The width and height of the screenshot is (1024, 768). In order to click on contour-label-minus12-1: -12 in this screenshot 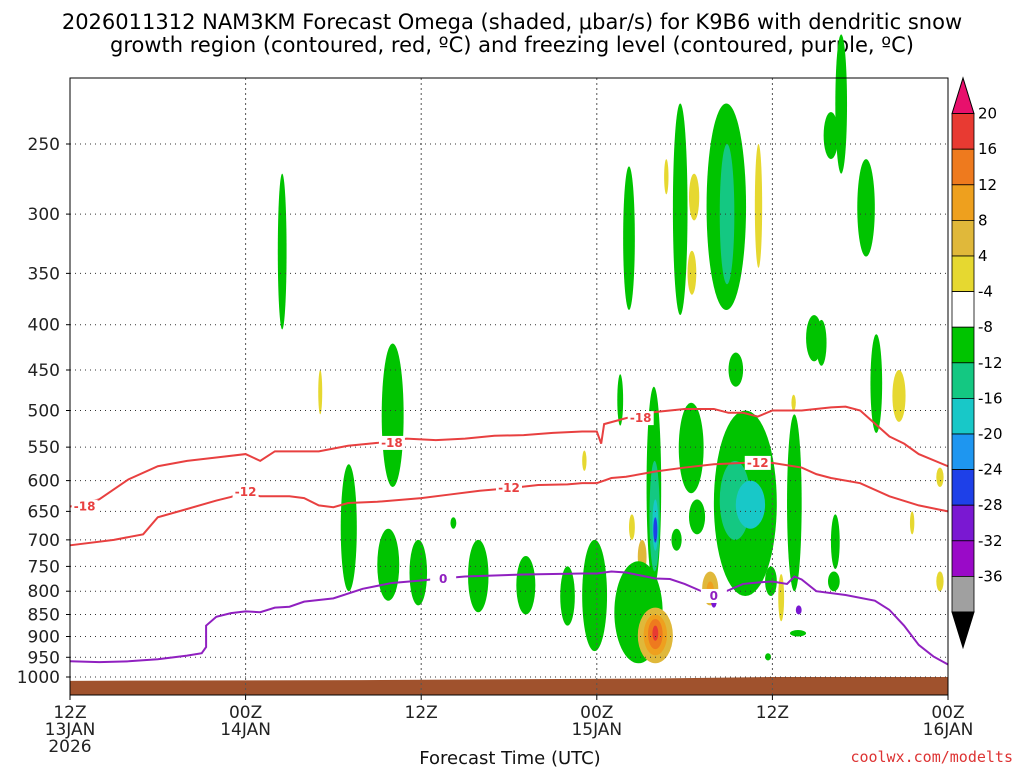, I will do `click(509, 488)`.